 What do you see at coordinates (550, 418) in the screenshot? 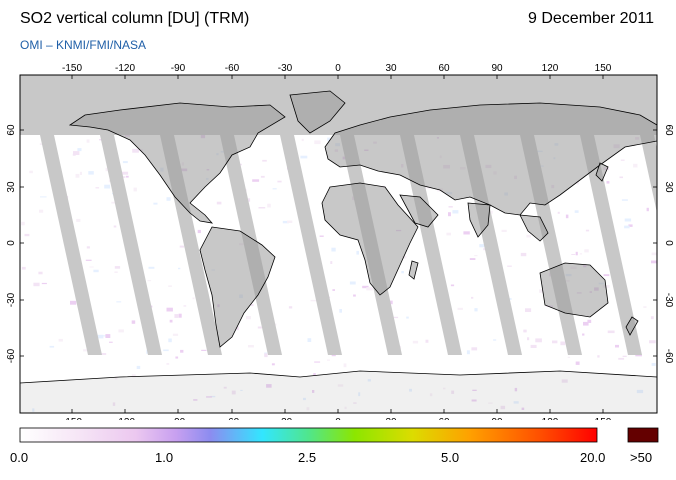
I see `lon-label-bottom: 120` at bounding box center [550, 418].